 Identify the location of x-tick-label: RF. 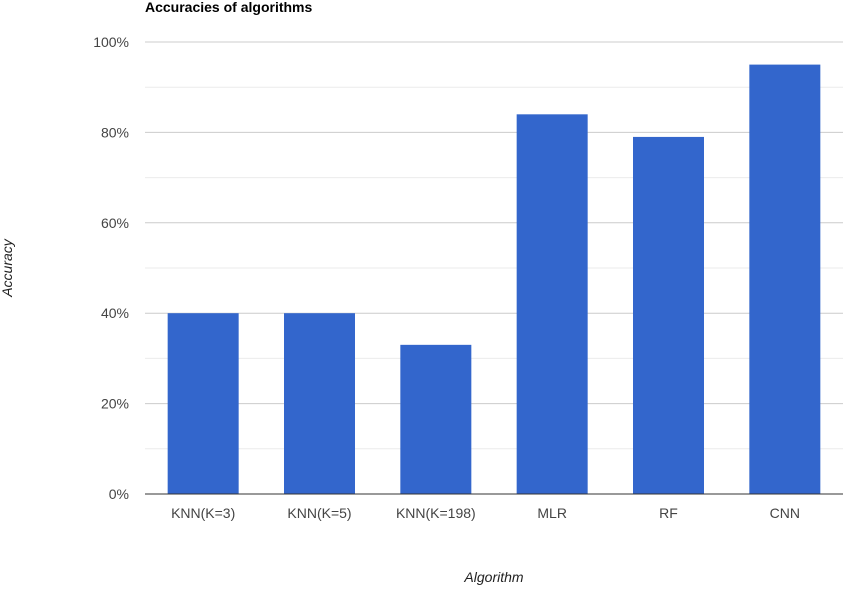
(668, 513).